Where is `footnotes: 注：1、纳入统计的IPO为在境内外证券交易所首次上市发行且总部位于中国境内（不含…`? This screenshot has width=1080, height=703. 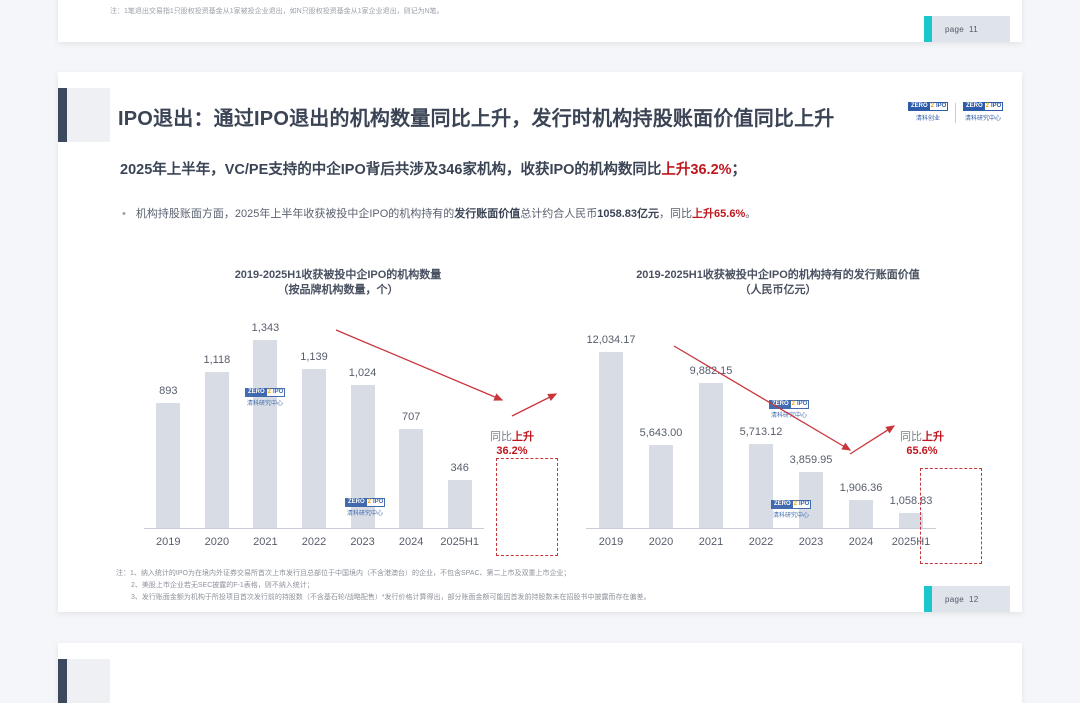
footnotes: 注：1、纳入统计的IPO为在境内外证券交易所首次上市发行且总部位于中国境内（不含… is located at coordinates (383, 585).